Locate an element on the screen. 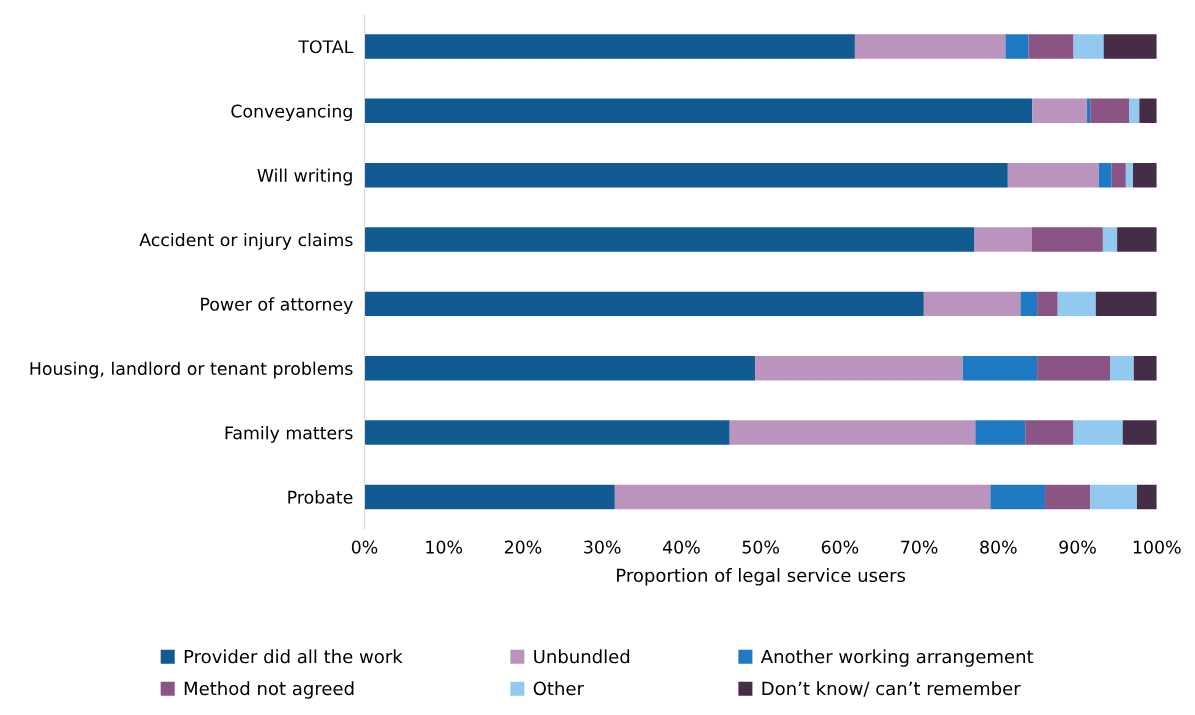  legend-label: Provider did all the work is located at coordinates (293, 656).